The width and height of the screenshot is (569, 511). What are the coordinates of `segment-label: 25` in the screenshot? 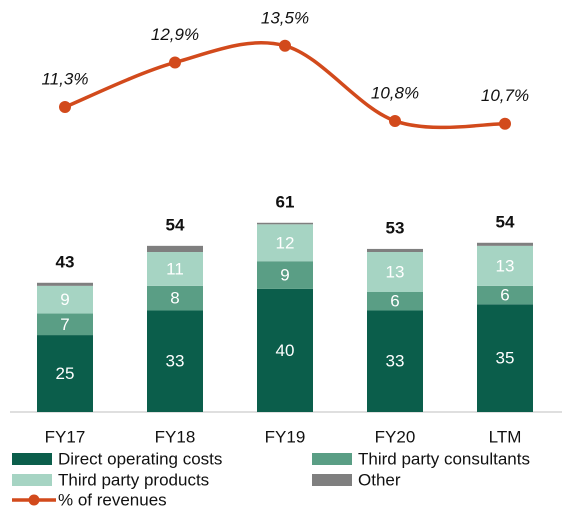 It's located at (65, 373).